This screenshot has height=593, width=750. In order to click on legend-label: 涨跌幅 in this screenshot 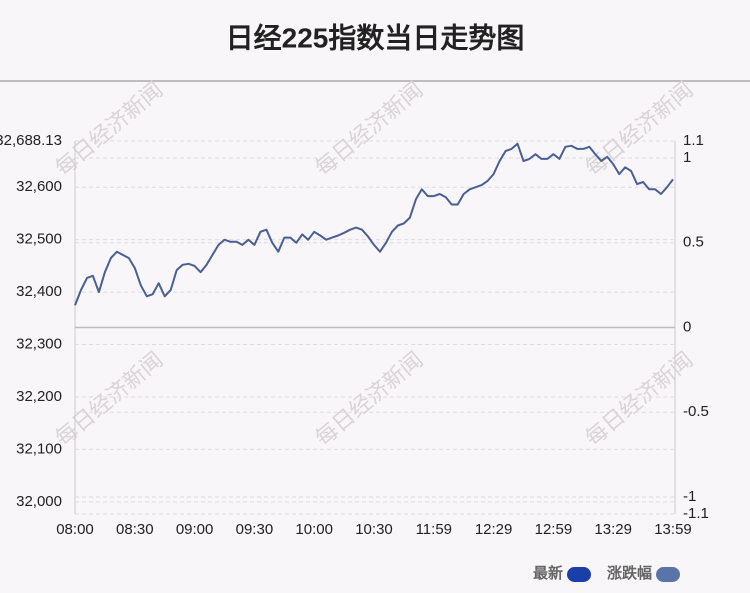, I will do `click(629, 573)`.